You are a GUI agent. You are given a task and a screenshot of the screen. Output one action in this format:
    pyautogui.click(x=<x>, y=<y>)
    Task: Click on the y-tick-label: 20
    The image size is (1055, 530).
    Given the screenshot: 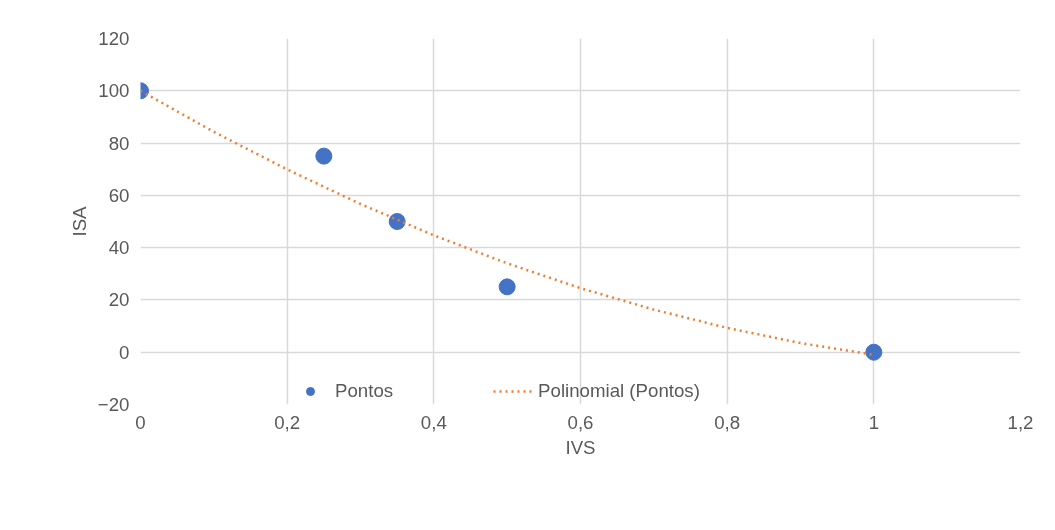 What is the action you would take?
    pyautogui.click(x=119, y=300)
    